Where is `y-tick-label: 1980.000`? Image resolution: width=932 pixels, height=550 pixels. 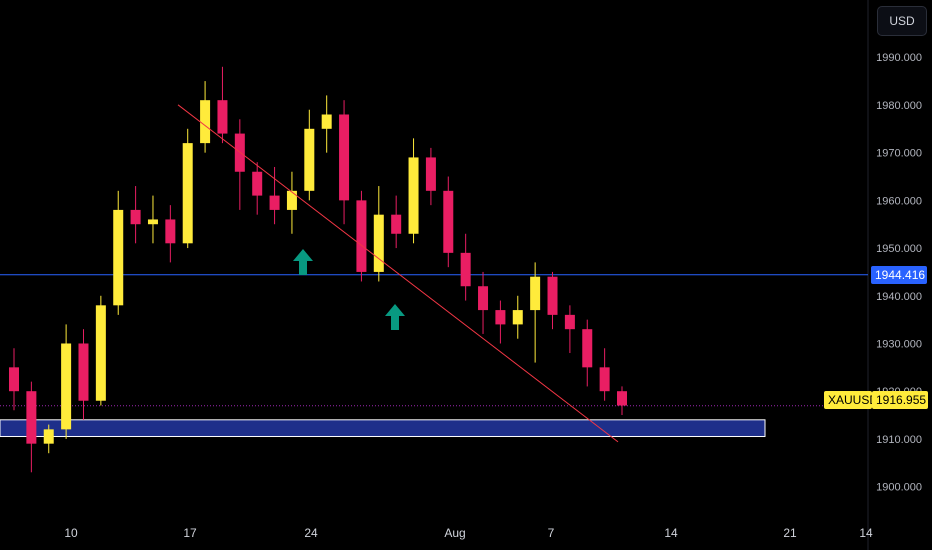
y-tick-label: 1980.000 is located at coordinates (899, 106).